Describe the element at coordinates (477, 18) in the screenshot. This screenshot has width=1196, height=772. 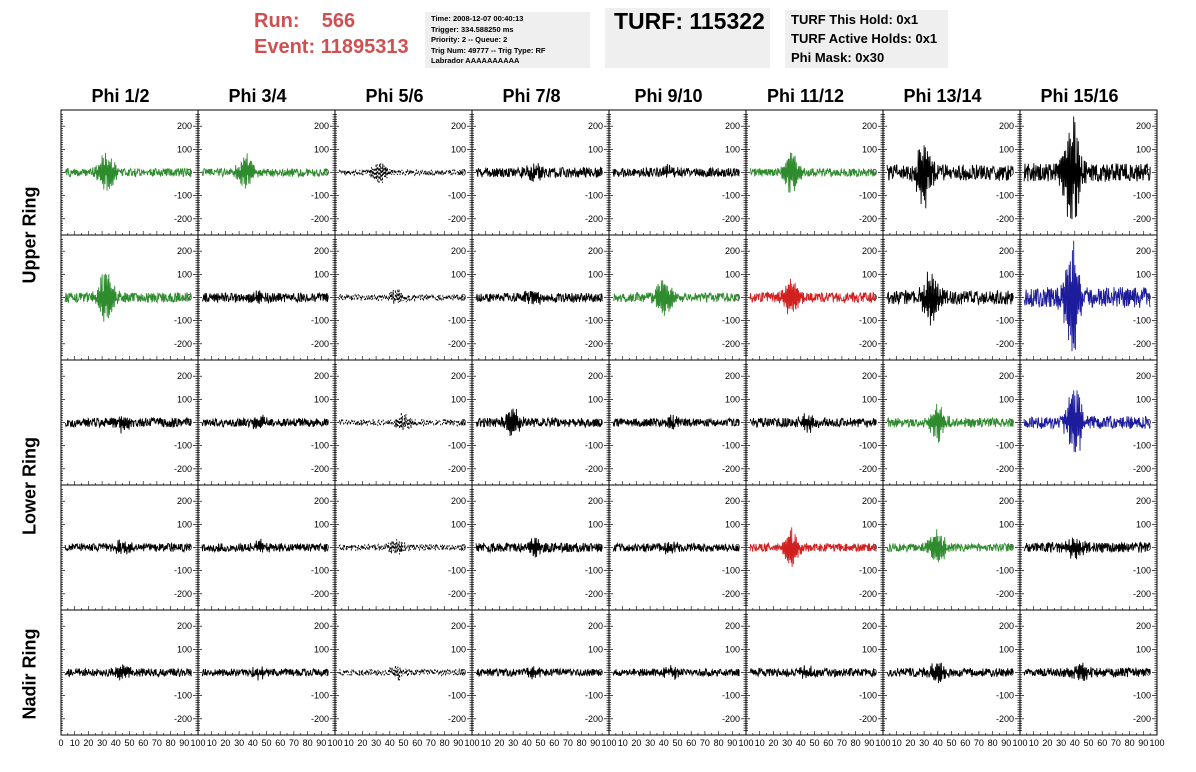
I see `info-time: Time: 2008-12-07 00:40:13` at that location.